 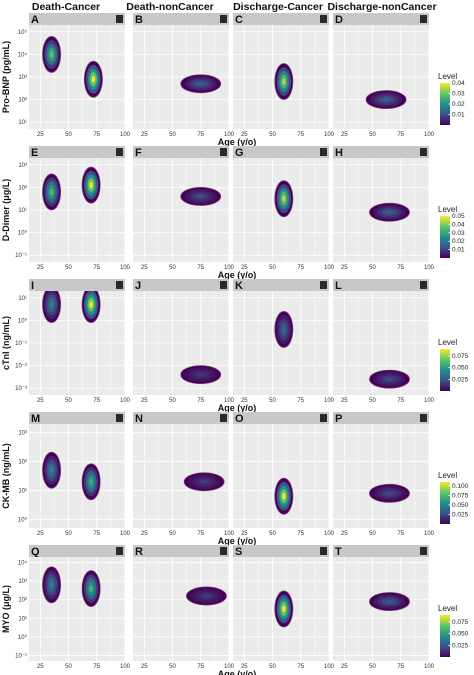 I want to click on legend-tick-label: 0.01, so click(x=458, y=250).